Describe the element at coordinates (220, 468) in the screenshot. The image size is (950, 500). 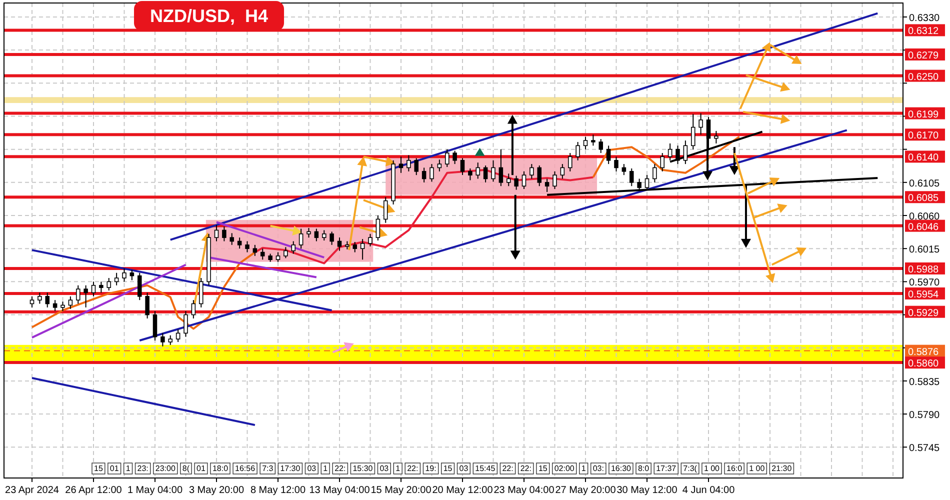
I see `annotation: 18:0` at that location.